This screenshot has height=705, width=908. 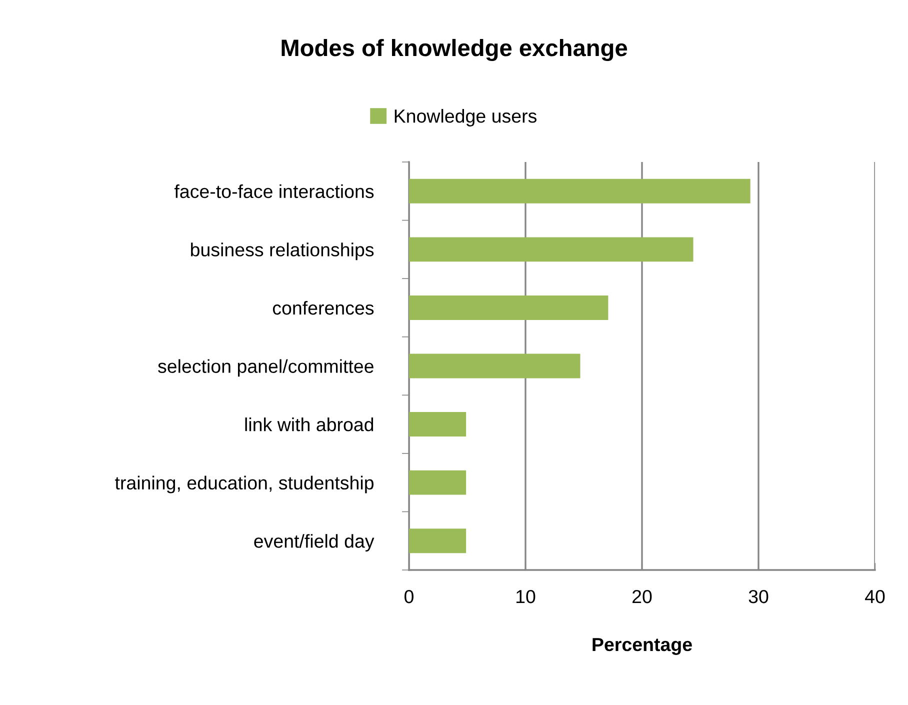 What do you see at coordinates (455, 50) in the screenshot?
I see `chart-title: Modes of knowledge exchange` at bounding box center [455, 50].